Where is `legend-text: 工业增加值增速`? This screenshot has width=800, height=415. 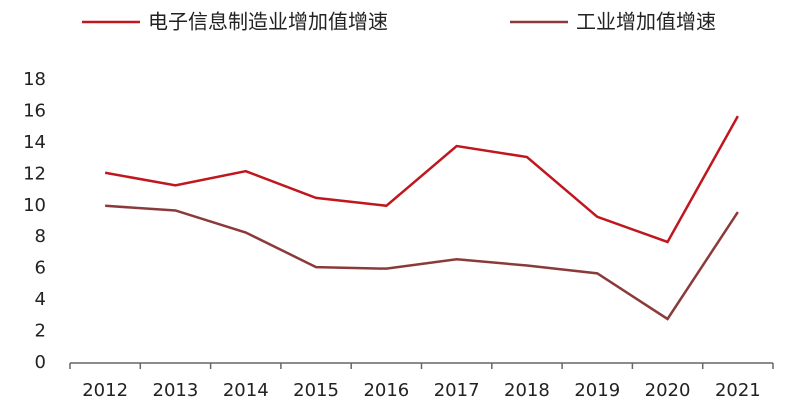
legend-text: 工业增加值增速 is located at coordinates (646, 22).